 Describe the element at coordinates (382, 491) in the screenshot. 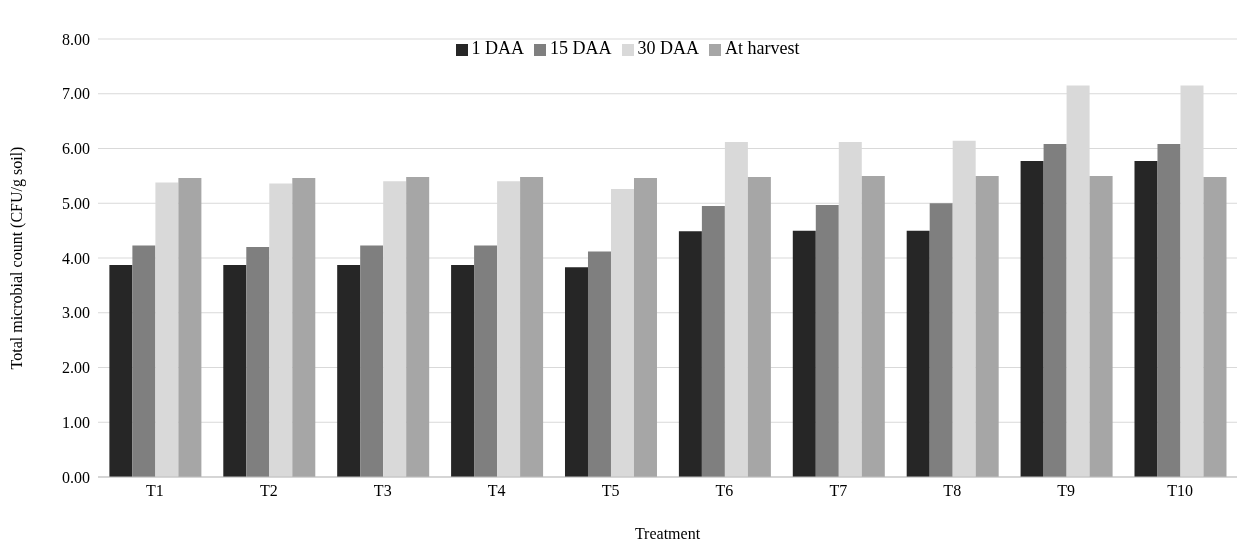

I see `x-tick-label: T3` at that location.